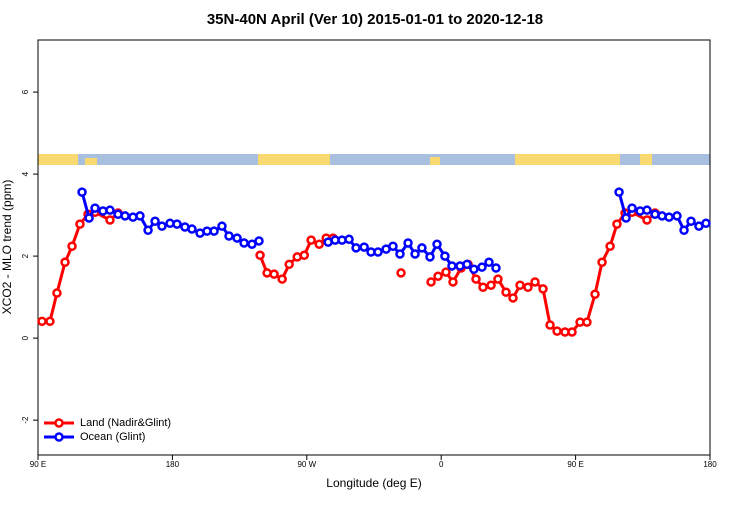  What do you see at coordinates (374, 159) in the screenshot?
I see `map-strip` at bounding box center [374, 159].